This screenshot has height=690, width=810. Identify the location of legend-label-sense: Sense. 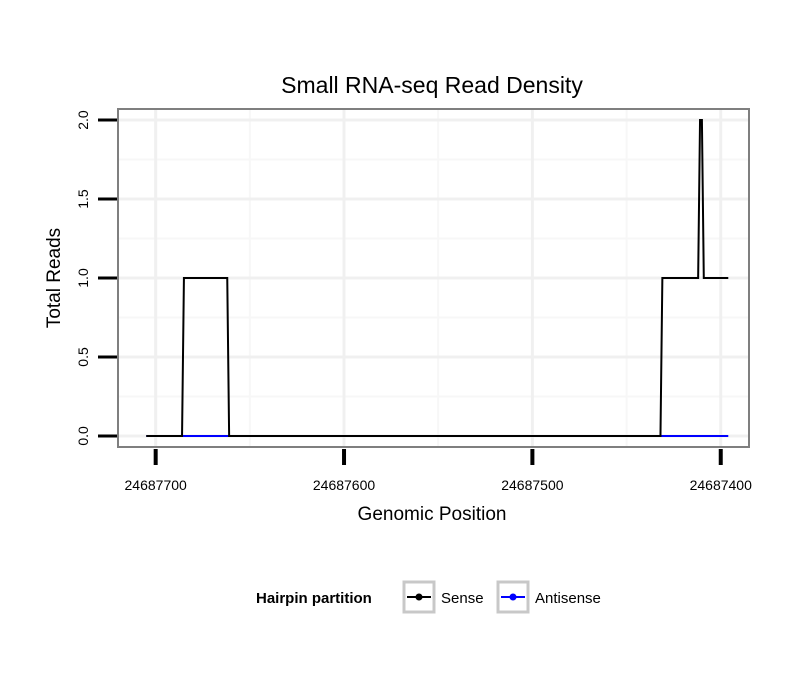
(462, 598).